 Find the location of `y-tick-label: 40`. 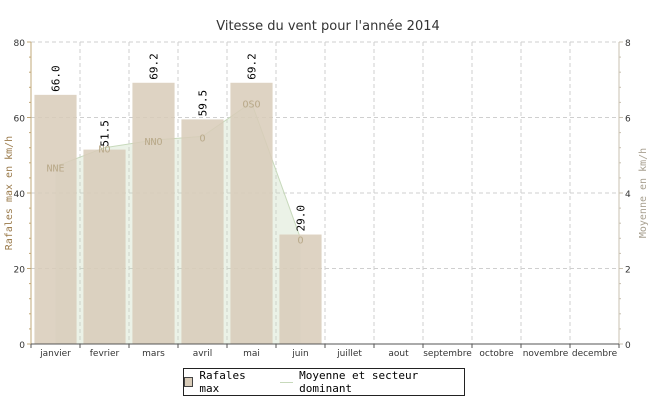

y-tick-label: 40 is located at coordinates (20, 195).